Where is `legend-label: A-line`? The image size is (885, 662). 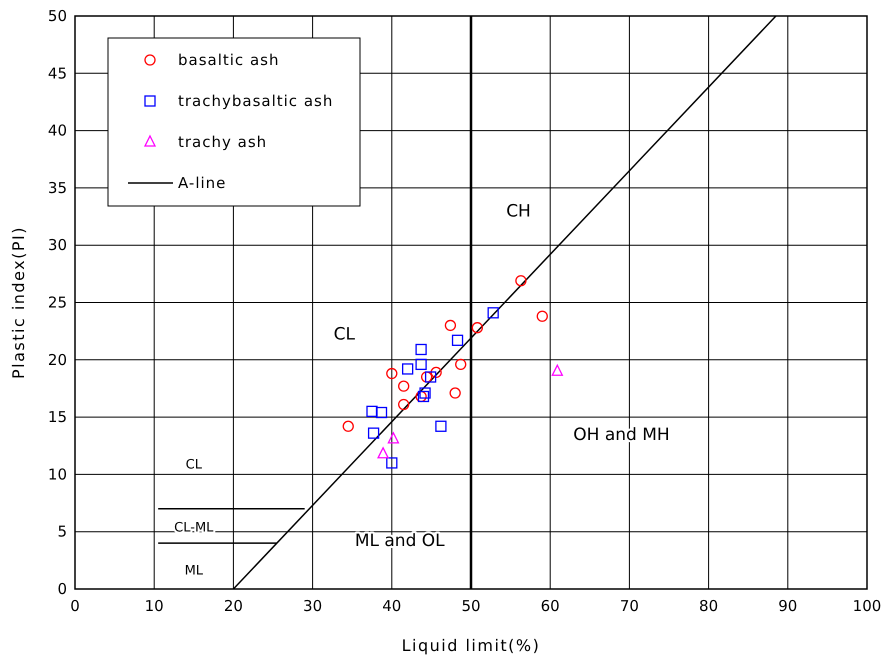
legend-label: A-line is located at coordinates (202, 183).